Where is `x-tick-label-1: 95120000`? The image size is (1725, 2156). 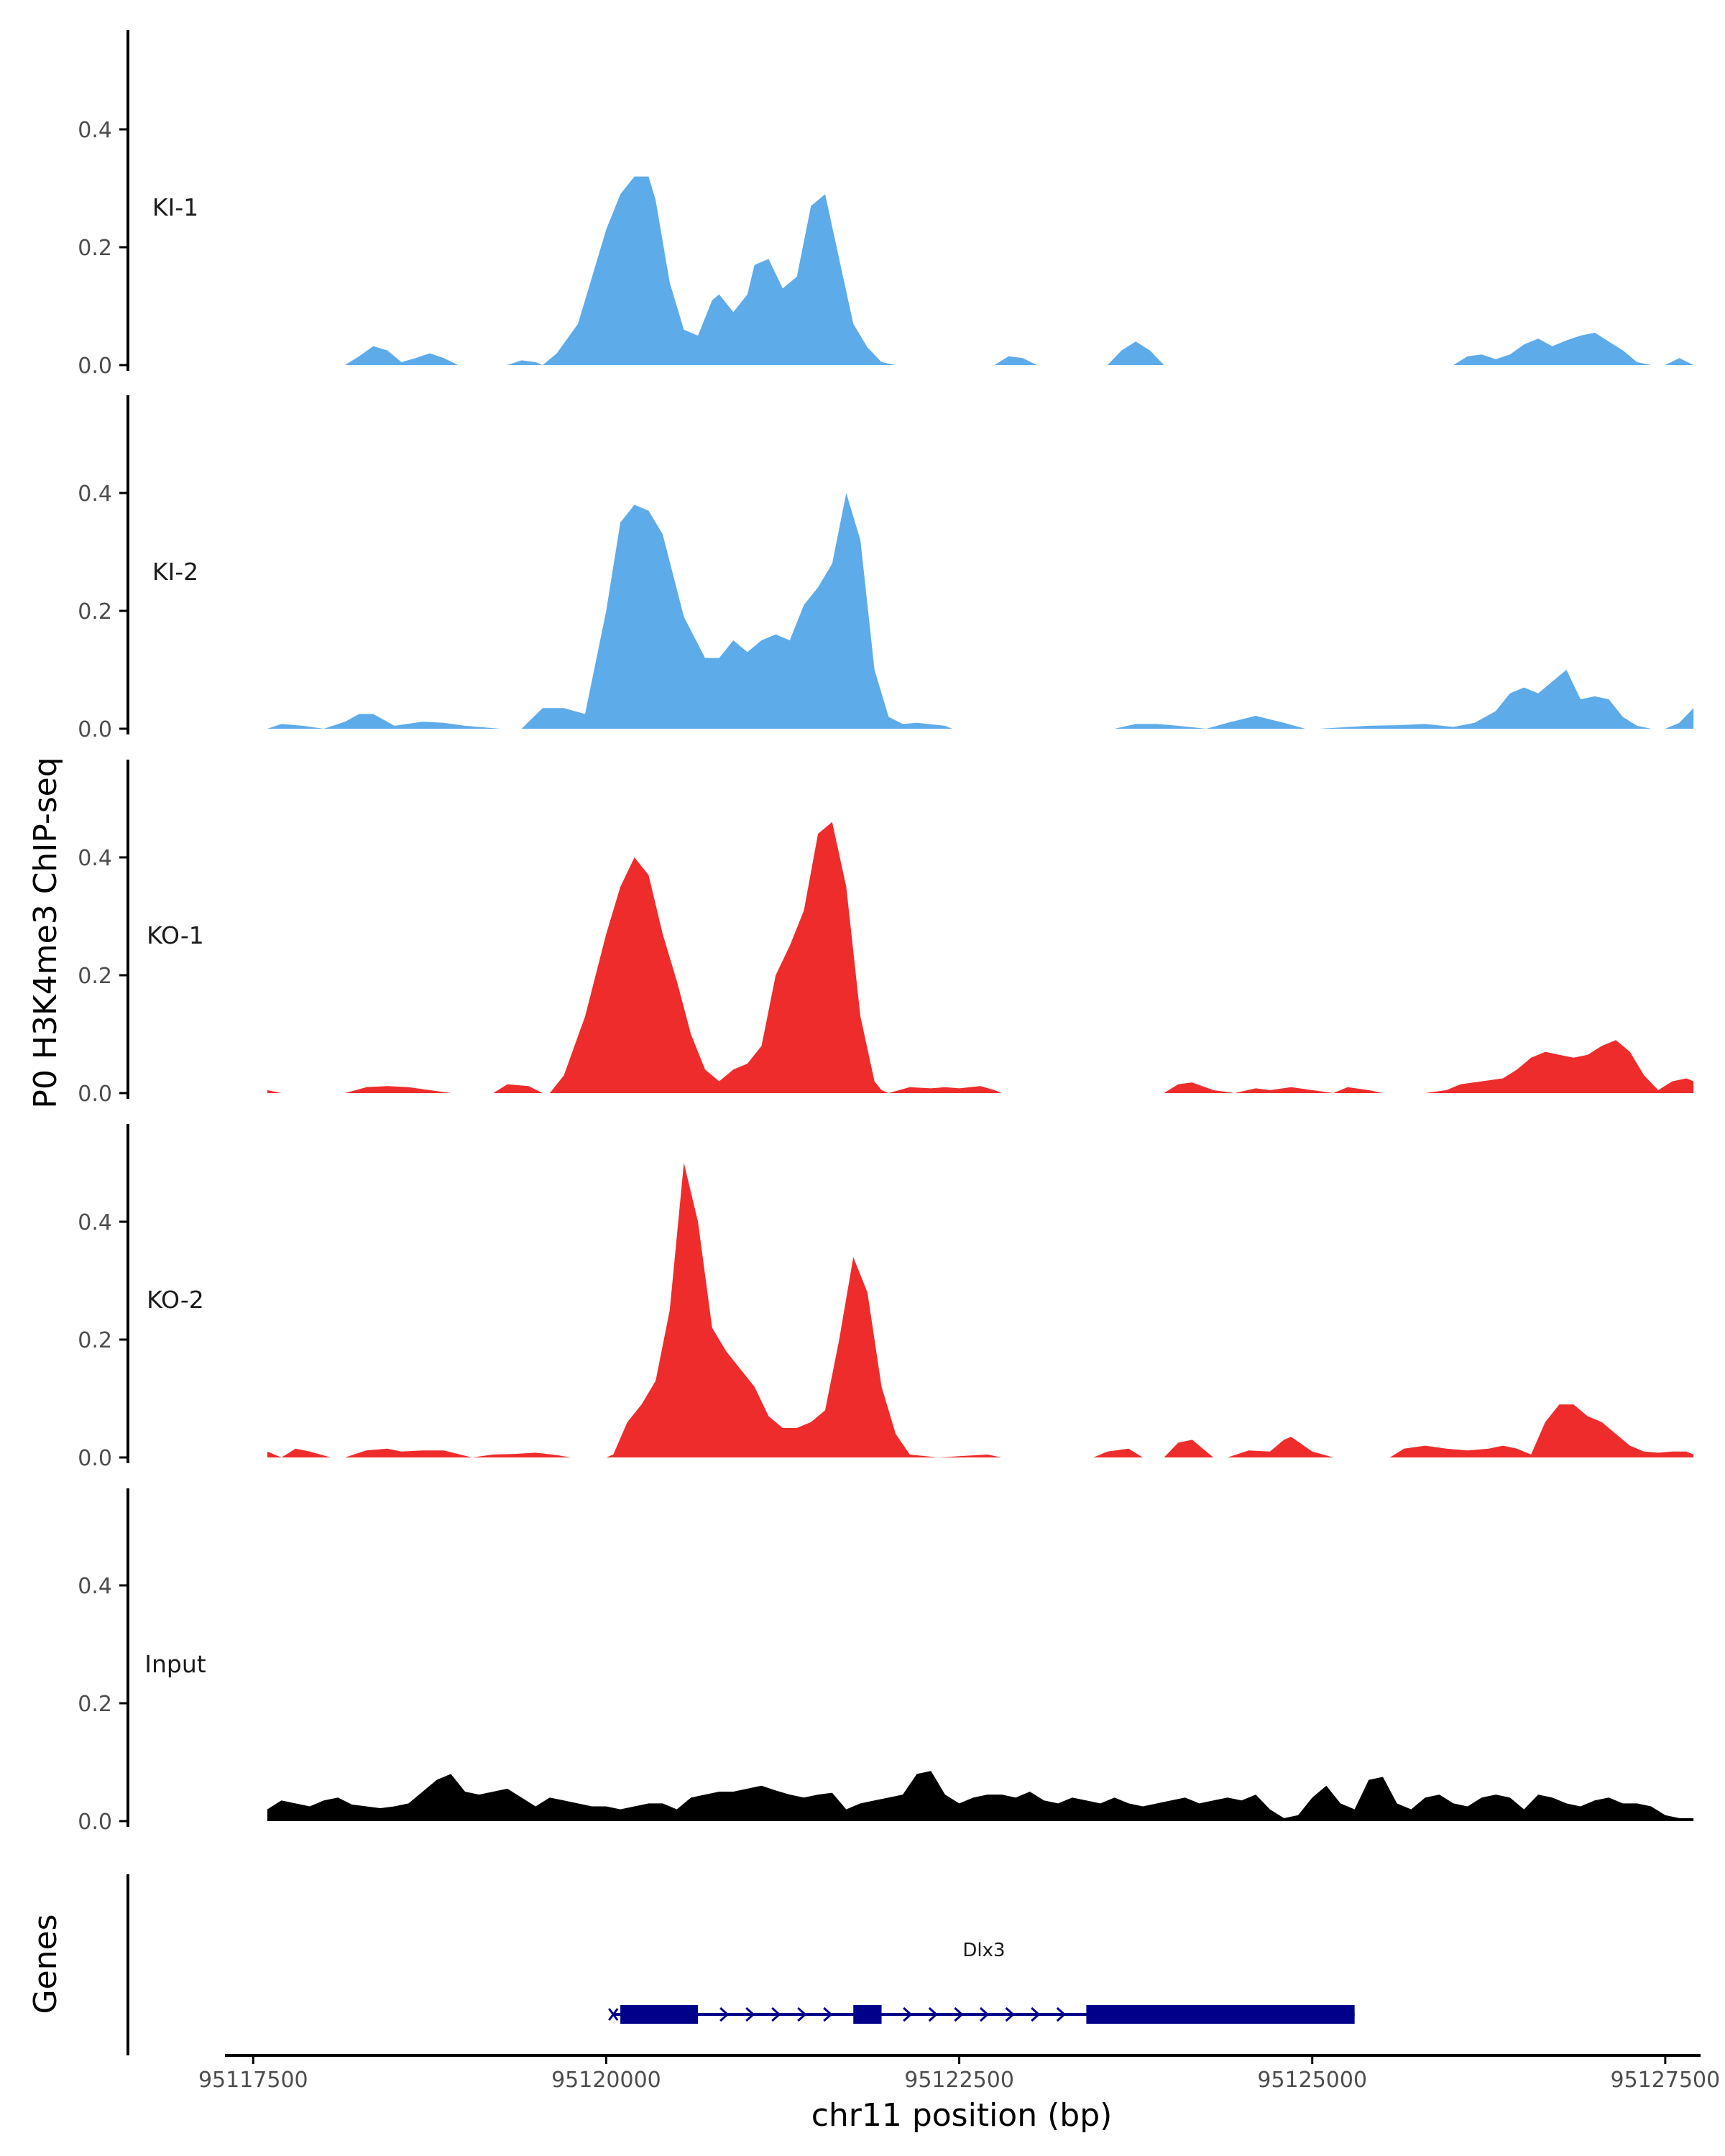
x-tick-label-1: 95120000 is located at coordinates (606, 2080).